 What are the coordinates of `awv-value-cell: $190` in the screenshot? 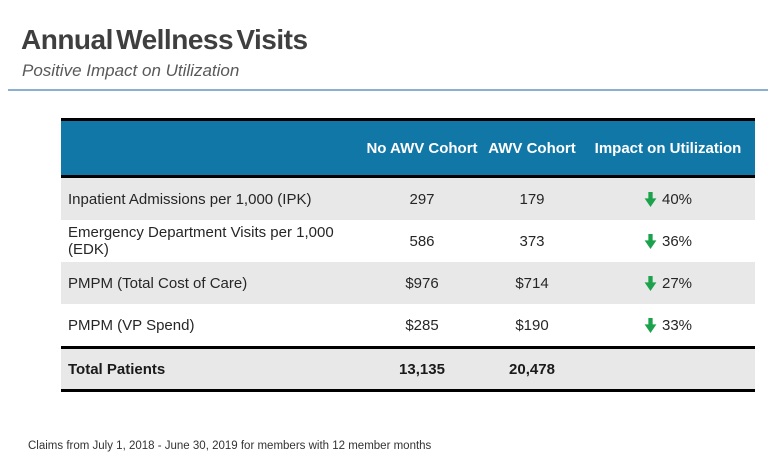 It's located at (532, 325).